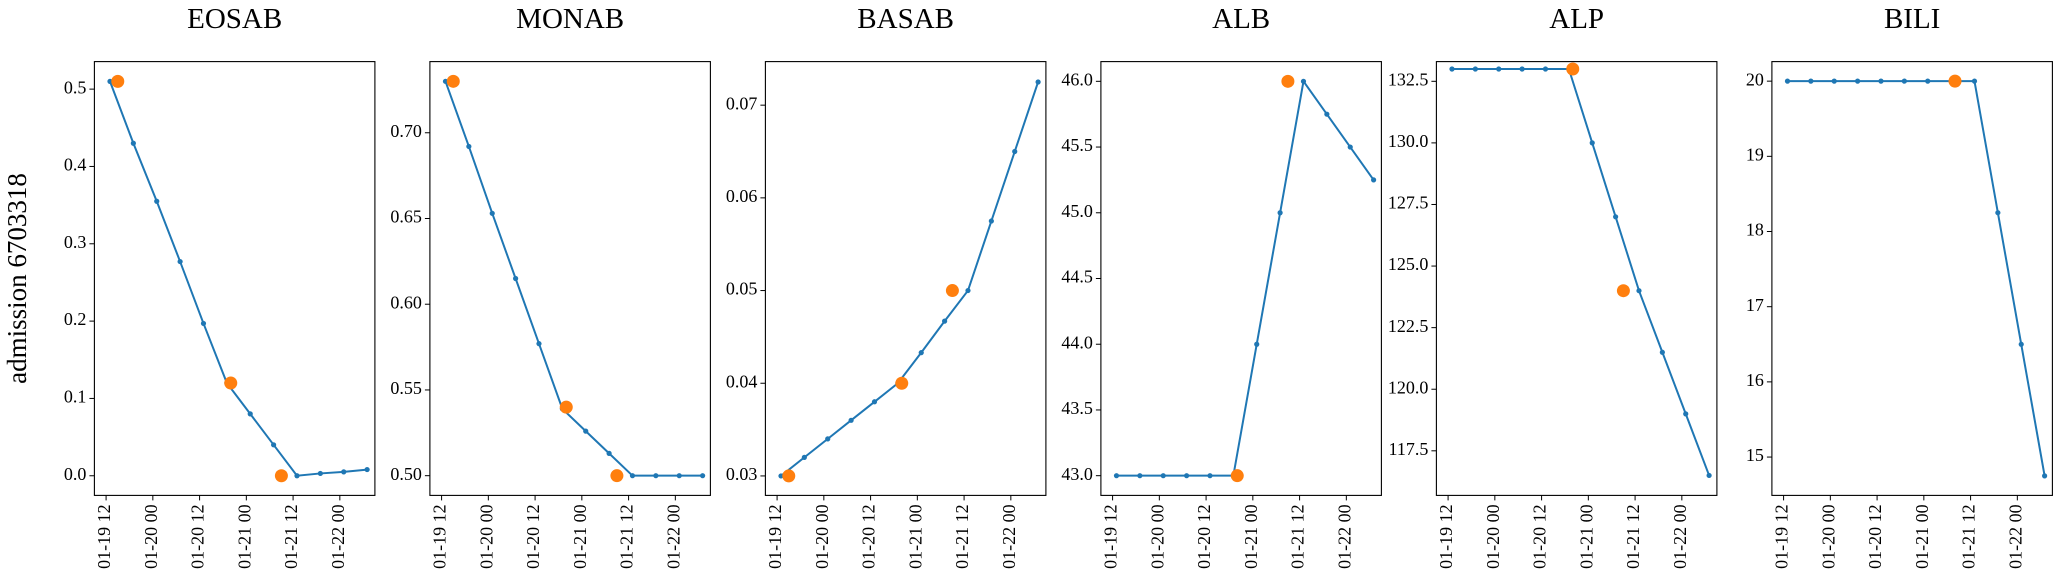 The height and width of the screenshot is (582, 2055). I want to click on y-tick-label: 44.5, so click(1077, 277).